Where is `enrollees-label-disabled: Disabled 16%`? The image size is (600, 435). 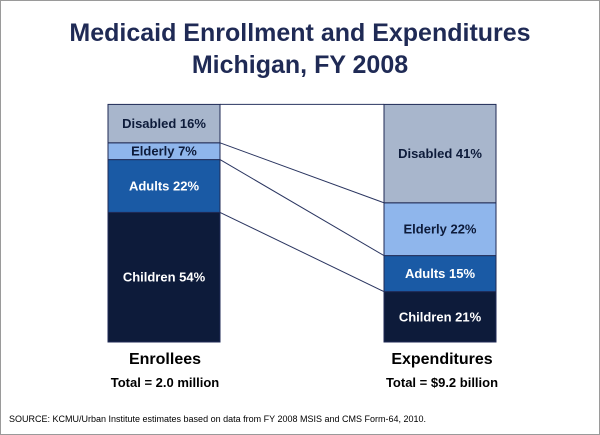 enrollees-label-disabled: Disabled 16% is located at coordinates (164, 123).